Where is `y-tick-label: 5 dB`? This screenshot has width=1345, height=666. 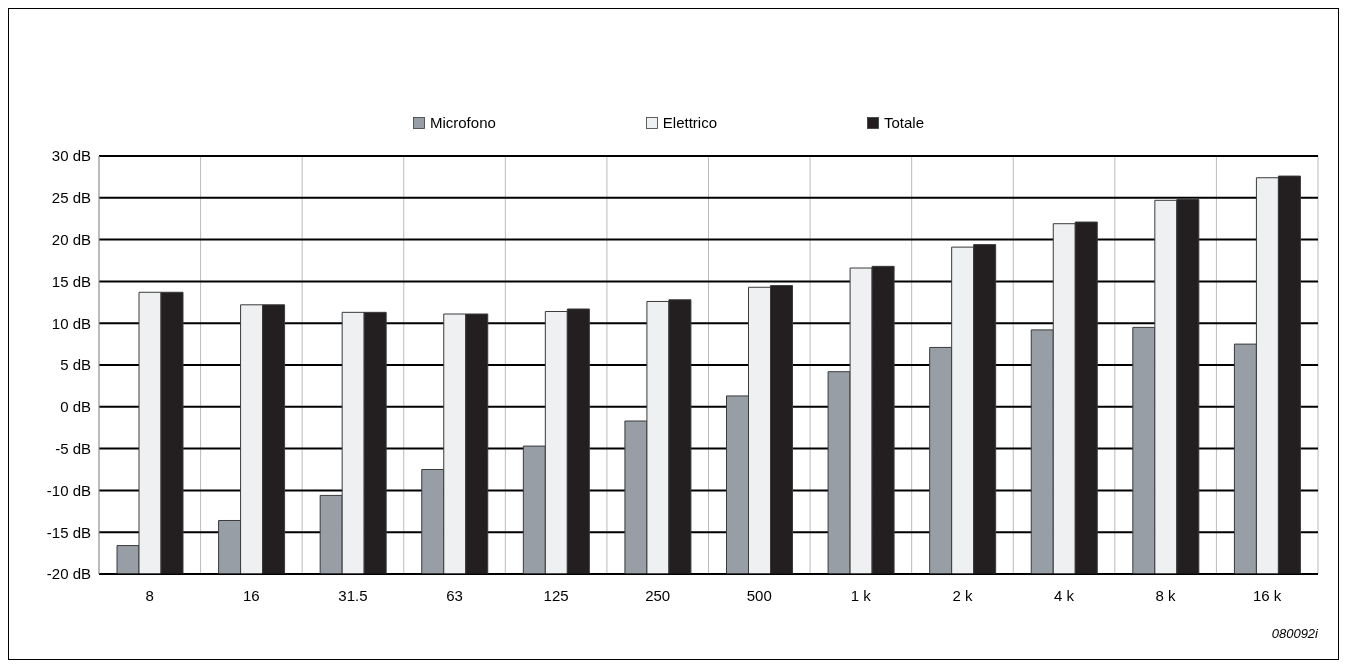 y-tick-label: 5 dB is located at coordinates (75, 365).